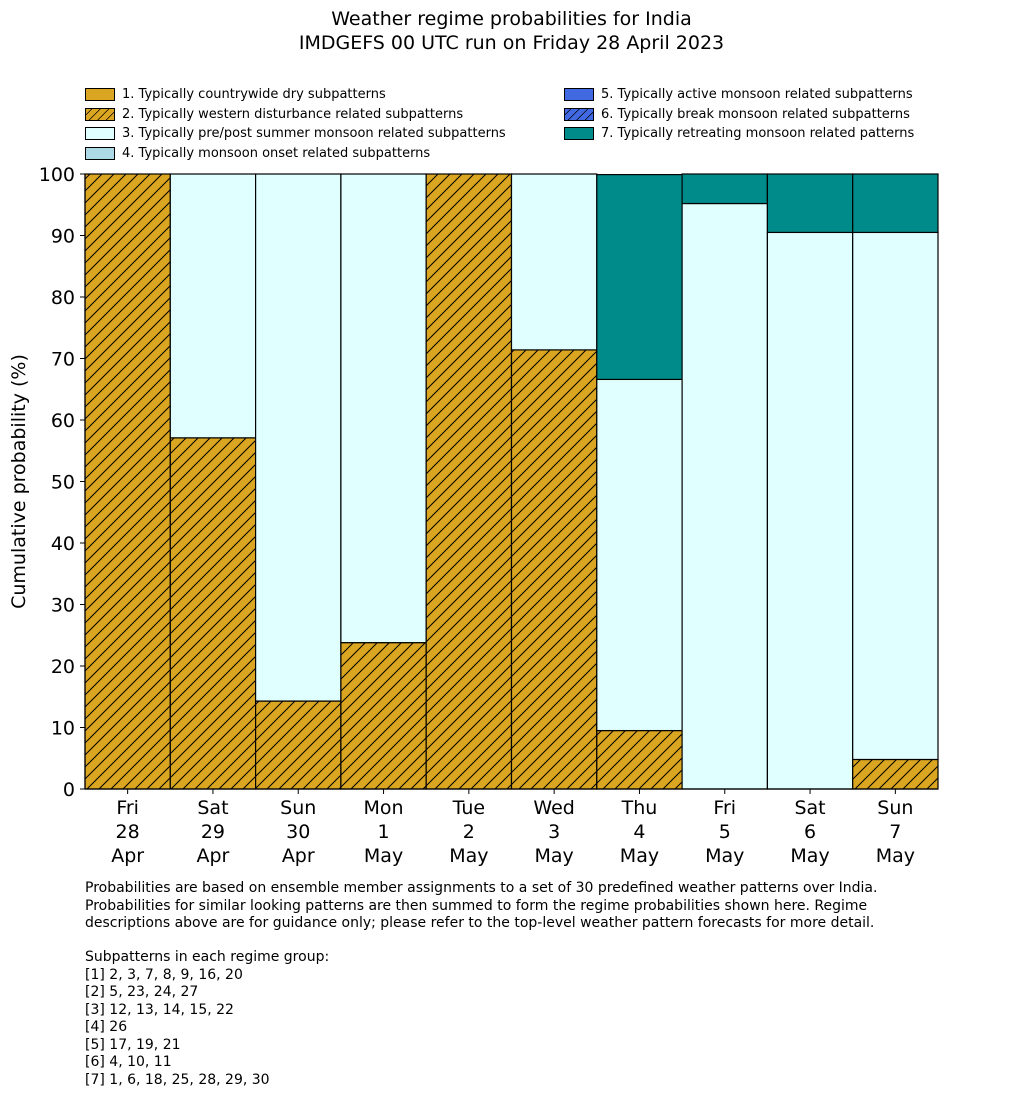 The width and height of the screenshot is (1033, 1114). Describe the element at coordinates (254, 94) in the screenshot. I see `legend-label: 1. Typically countrywide dry subpatterns` at that location.